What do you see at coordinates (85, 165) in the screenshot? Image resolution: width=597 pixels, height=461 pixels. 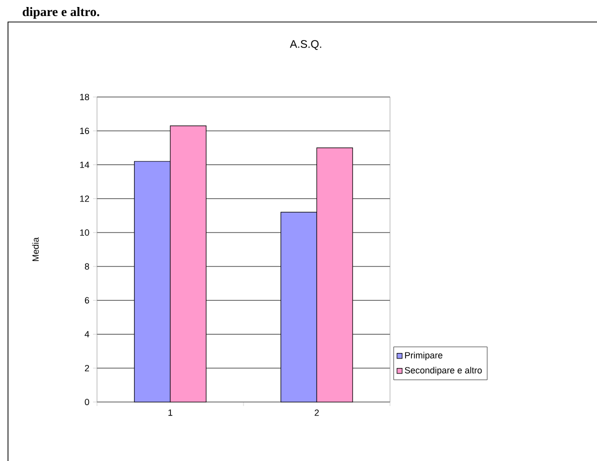 I see `y-tick-label: 14` at bounding box center [85, 165].